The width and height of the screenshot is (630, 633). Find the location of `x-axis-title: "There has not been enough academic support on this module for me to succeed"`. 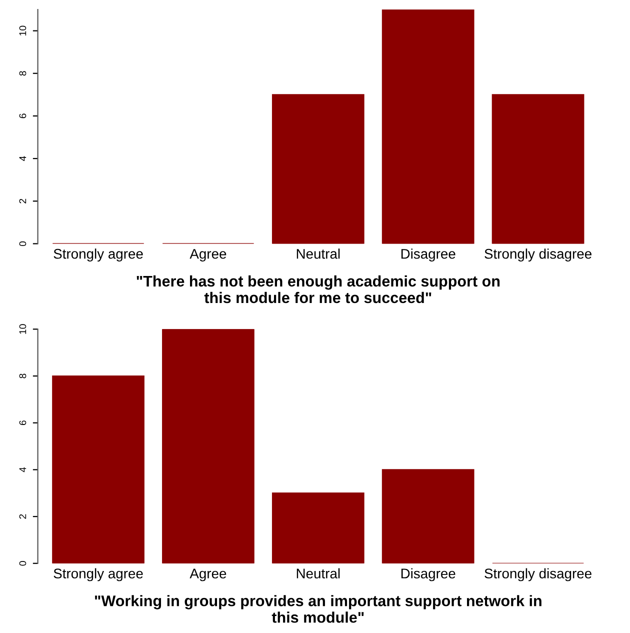

x-axis-title: "There has not been enough academic support on this module for me to succeed" is located at coordinates (318, 289).